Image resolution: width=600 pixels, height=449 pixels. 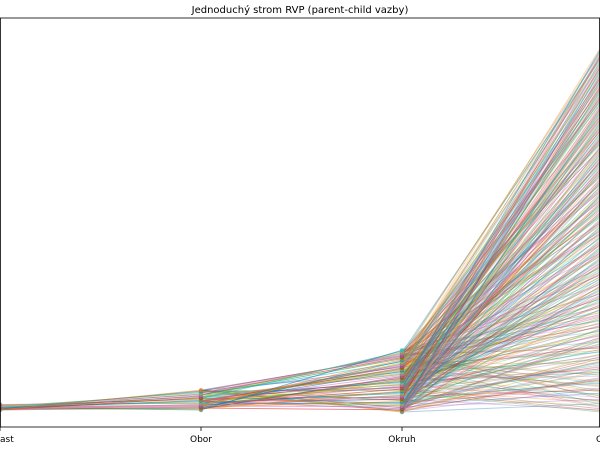 I want to click on x-tick-label: C, so click(x=598, y=440).